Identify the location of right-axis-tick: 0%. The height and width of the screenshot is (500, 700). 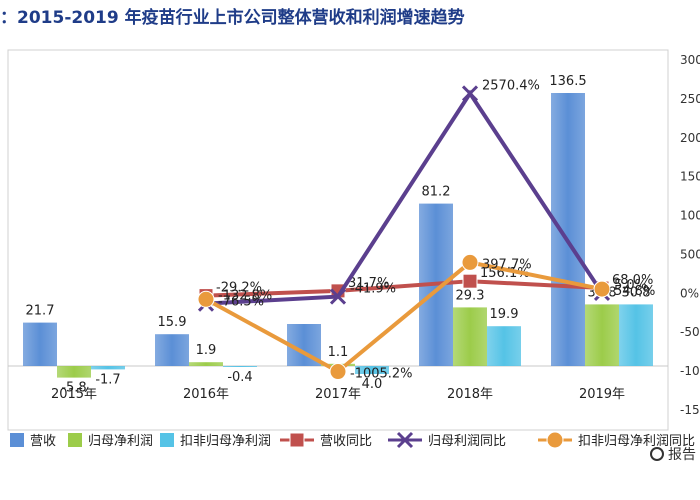
(689, 293).